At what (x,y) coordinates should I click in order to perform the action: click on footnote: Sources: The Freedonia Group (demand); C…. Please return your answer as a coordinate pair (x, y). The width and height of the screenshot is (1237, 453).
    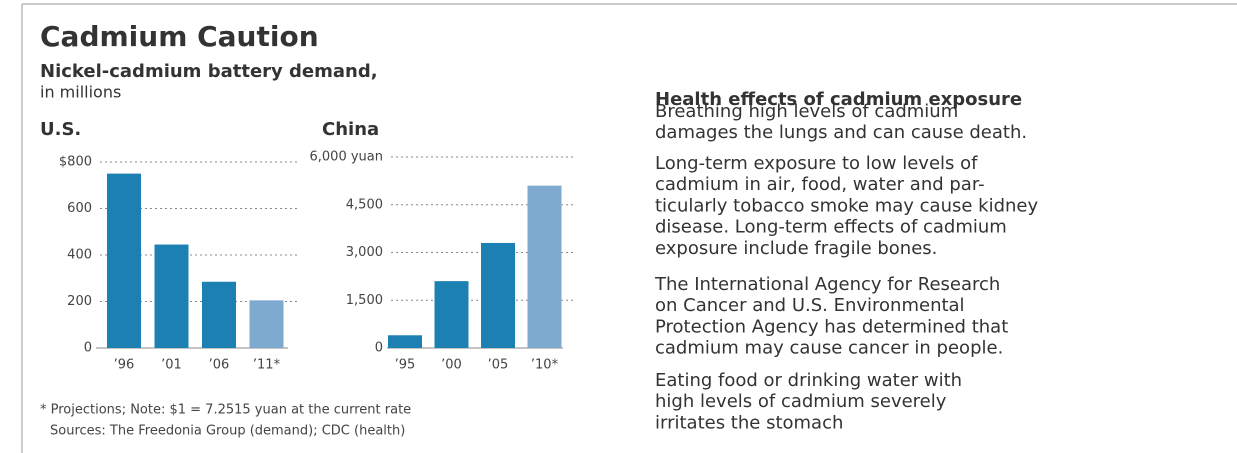
    Looking at the image, I should click on (227, 431).